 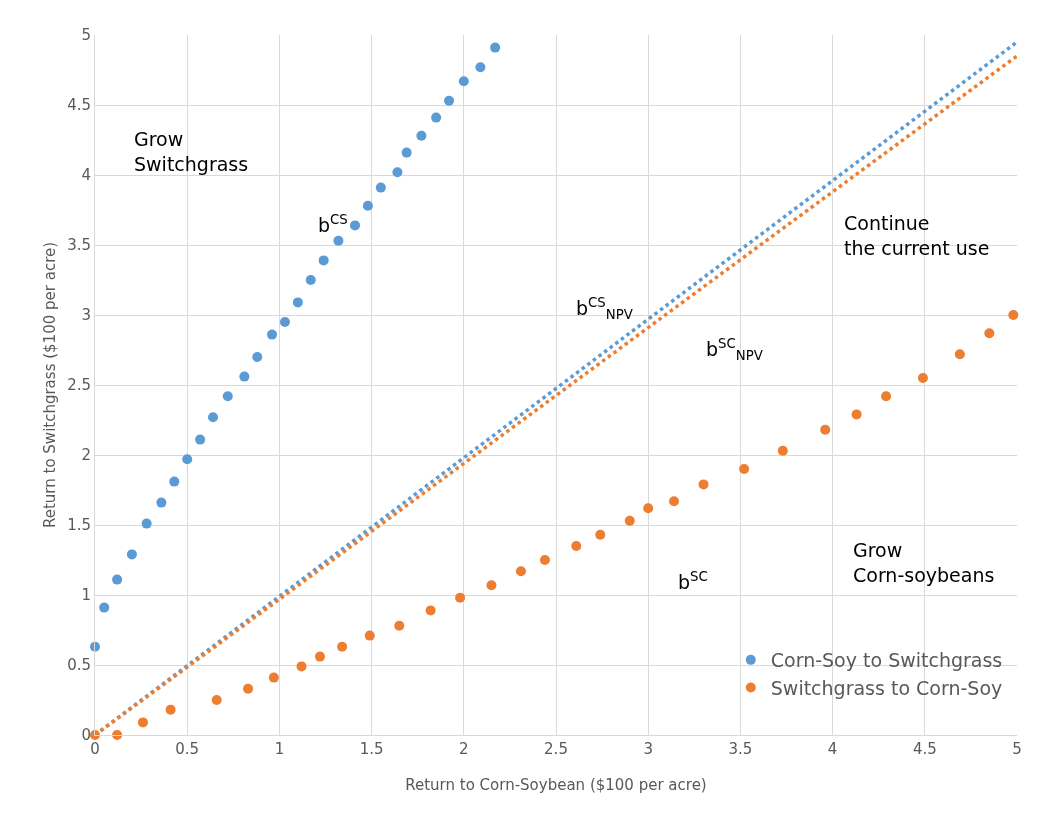 What do you see at coordinates (648, 749) in the screenshot?
I see `x-tick-label: 3` at bounding box center [648, 749].